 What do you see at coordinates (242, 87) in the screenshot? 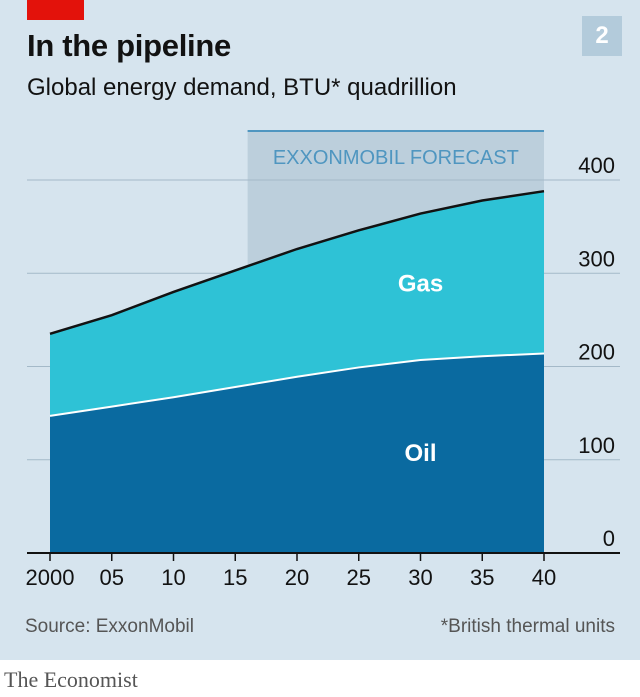
I see `chart-subtitle: Global energy demand, BTU* quadrillion` at bounding box center [242, 87].